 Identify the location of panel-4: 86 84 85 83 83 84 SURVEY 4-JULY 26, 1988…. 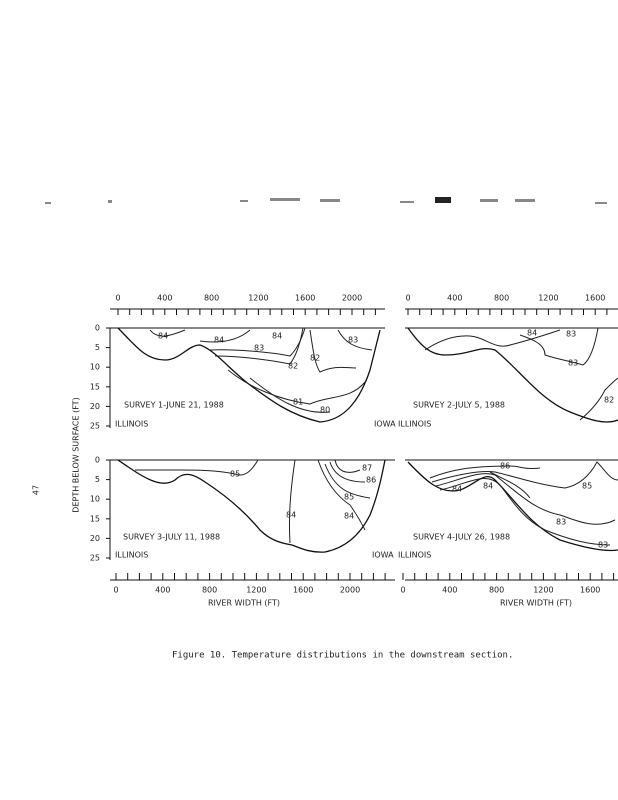
(508, 510).